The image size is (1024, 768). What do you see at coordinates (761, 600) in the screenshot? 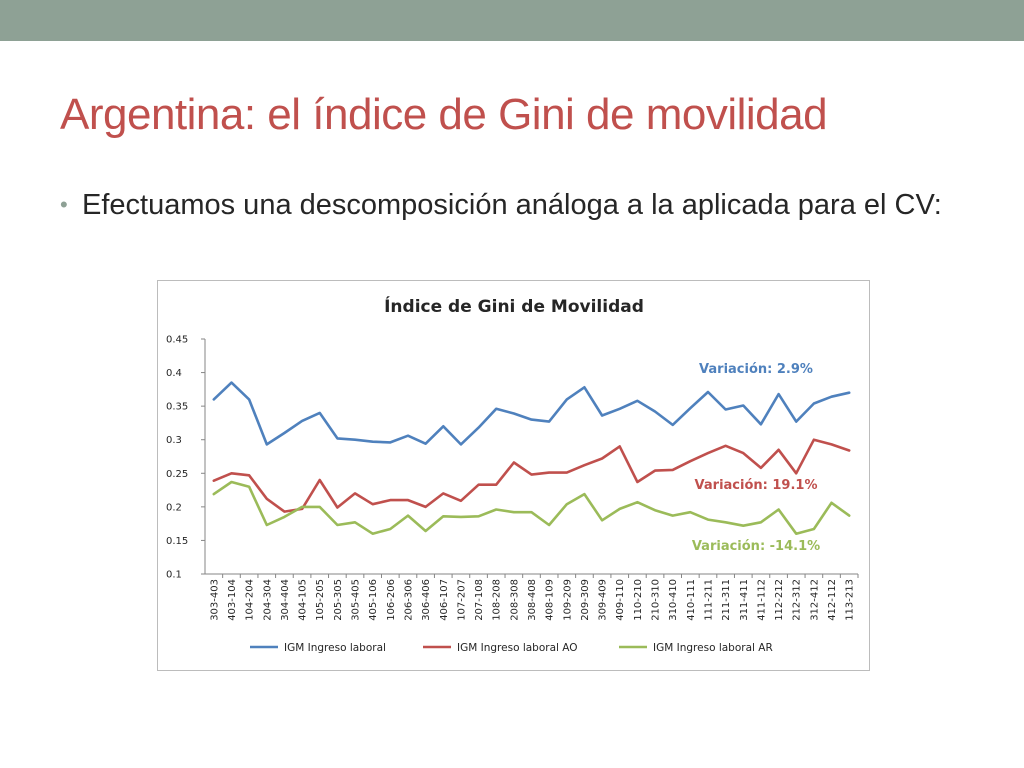
I see `x-tick-label: 411-112` at bounding box center [761, 600].